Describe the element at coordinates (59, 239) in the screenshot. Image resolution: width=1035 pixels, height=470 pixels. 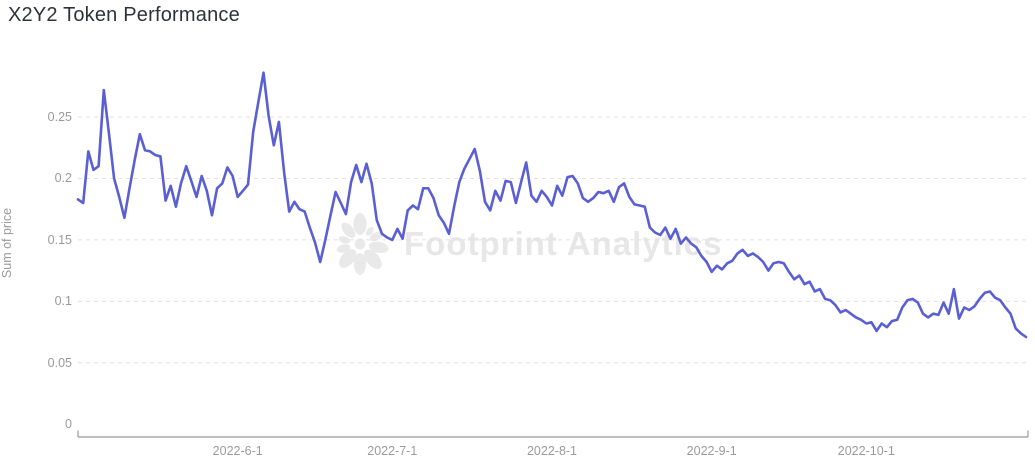
I see `y-tick-label: 0.15` at that location.